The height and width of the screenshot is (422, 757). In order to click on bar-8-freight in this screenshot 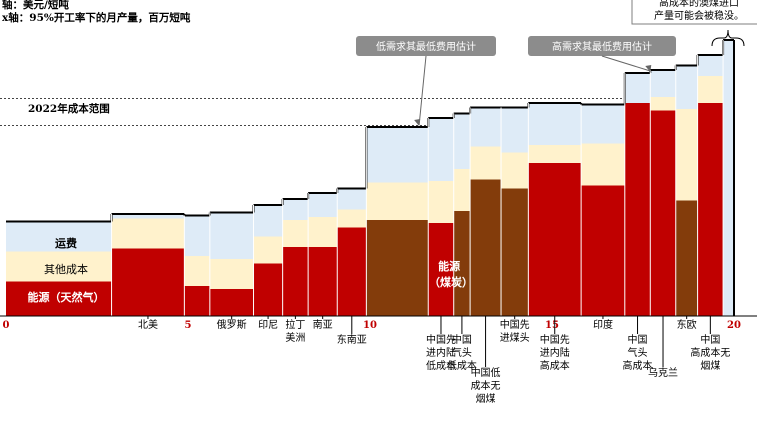, I will do `click(397, 155)`.